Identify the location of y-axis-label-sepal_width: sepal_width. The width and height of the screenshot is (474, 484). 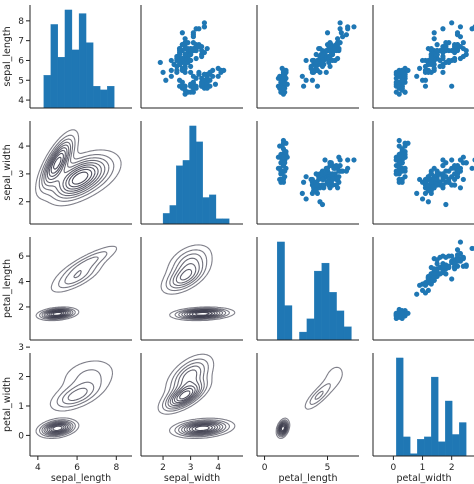
(7, 172).